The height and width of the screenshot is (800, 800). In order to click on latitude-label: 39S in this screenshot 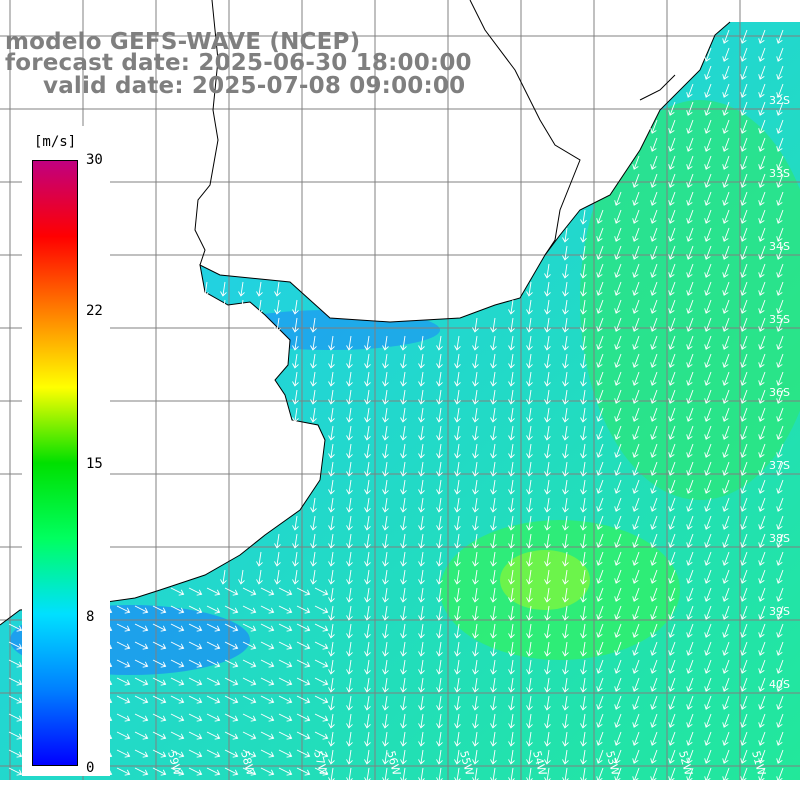, I will do `click(779, 611)`.